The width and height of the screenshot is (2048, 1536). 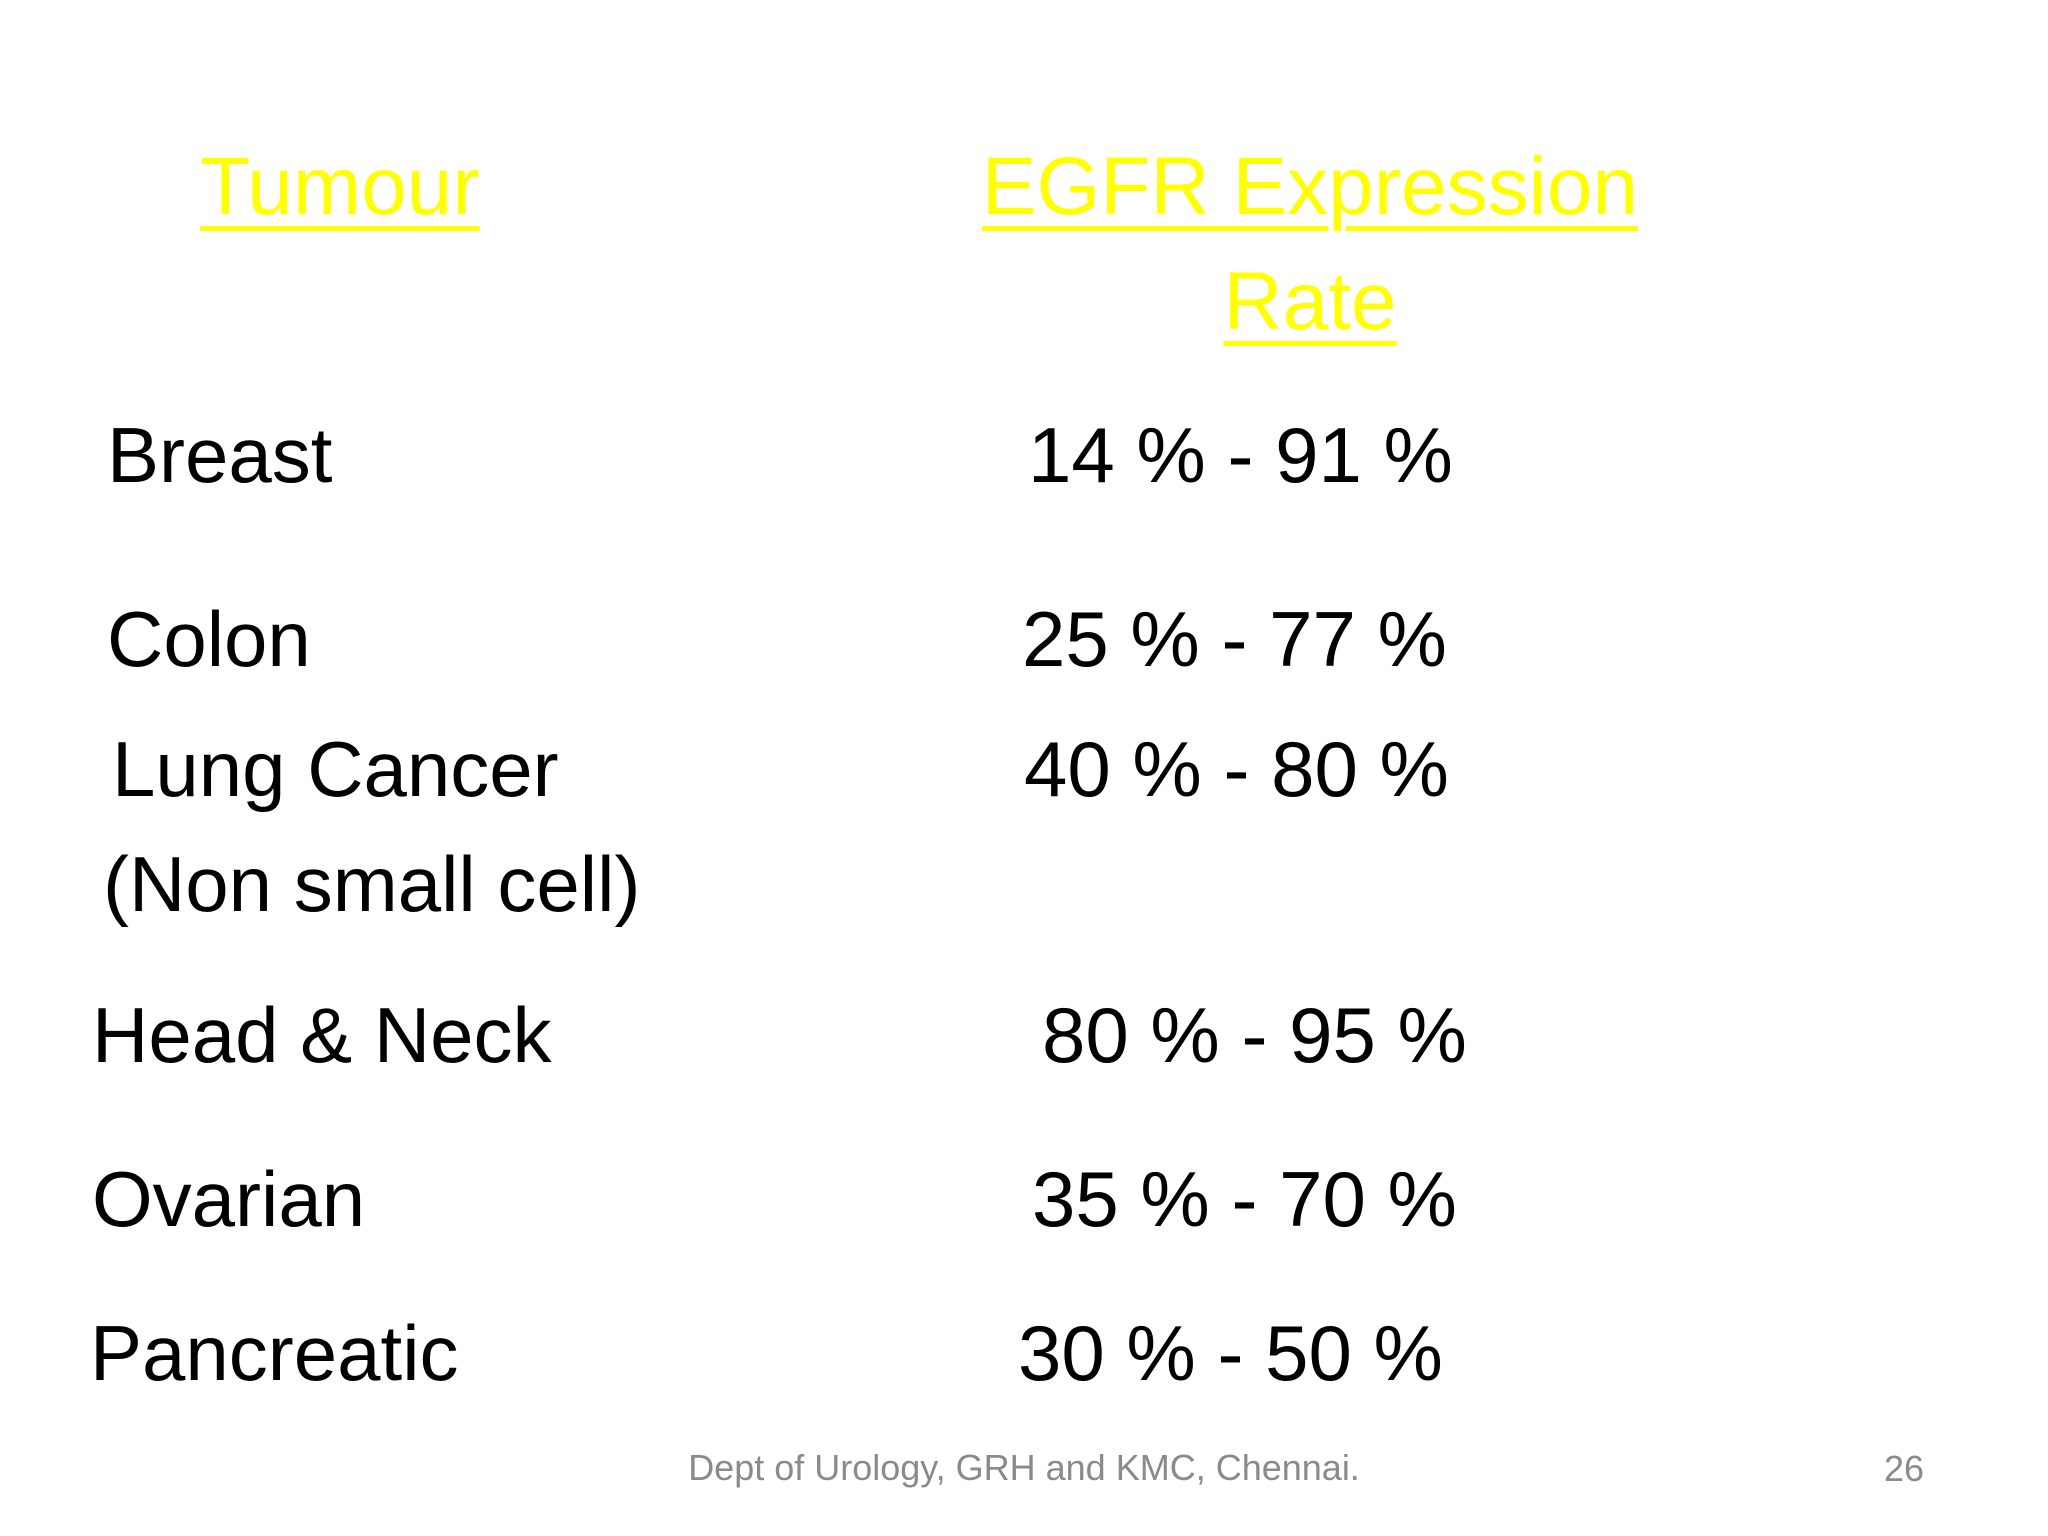 I want to click on page-number: 26, so click(x=1904, y=1468).